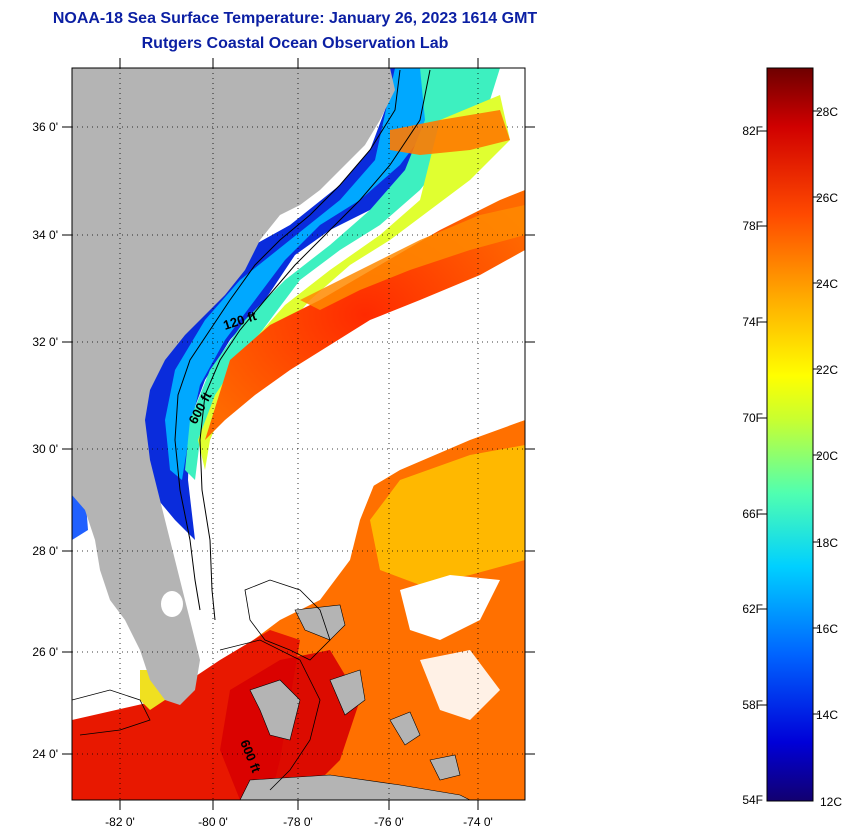 The width and height of the screenshot is (849, 832). What do you see at coordinates (355, 702) in the screenshot?
I see `bahamas-islands` at bounding box center [355, 702].